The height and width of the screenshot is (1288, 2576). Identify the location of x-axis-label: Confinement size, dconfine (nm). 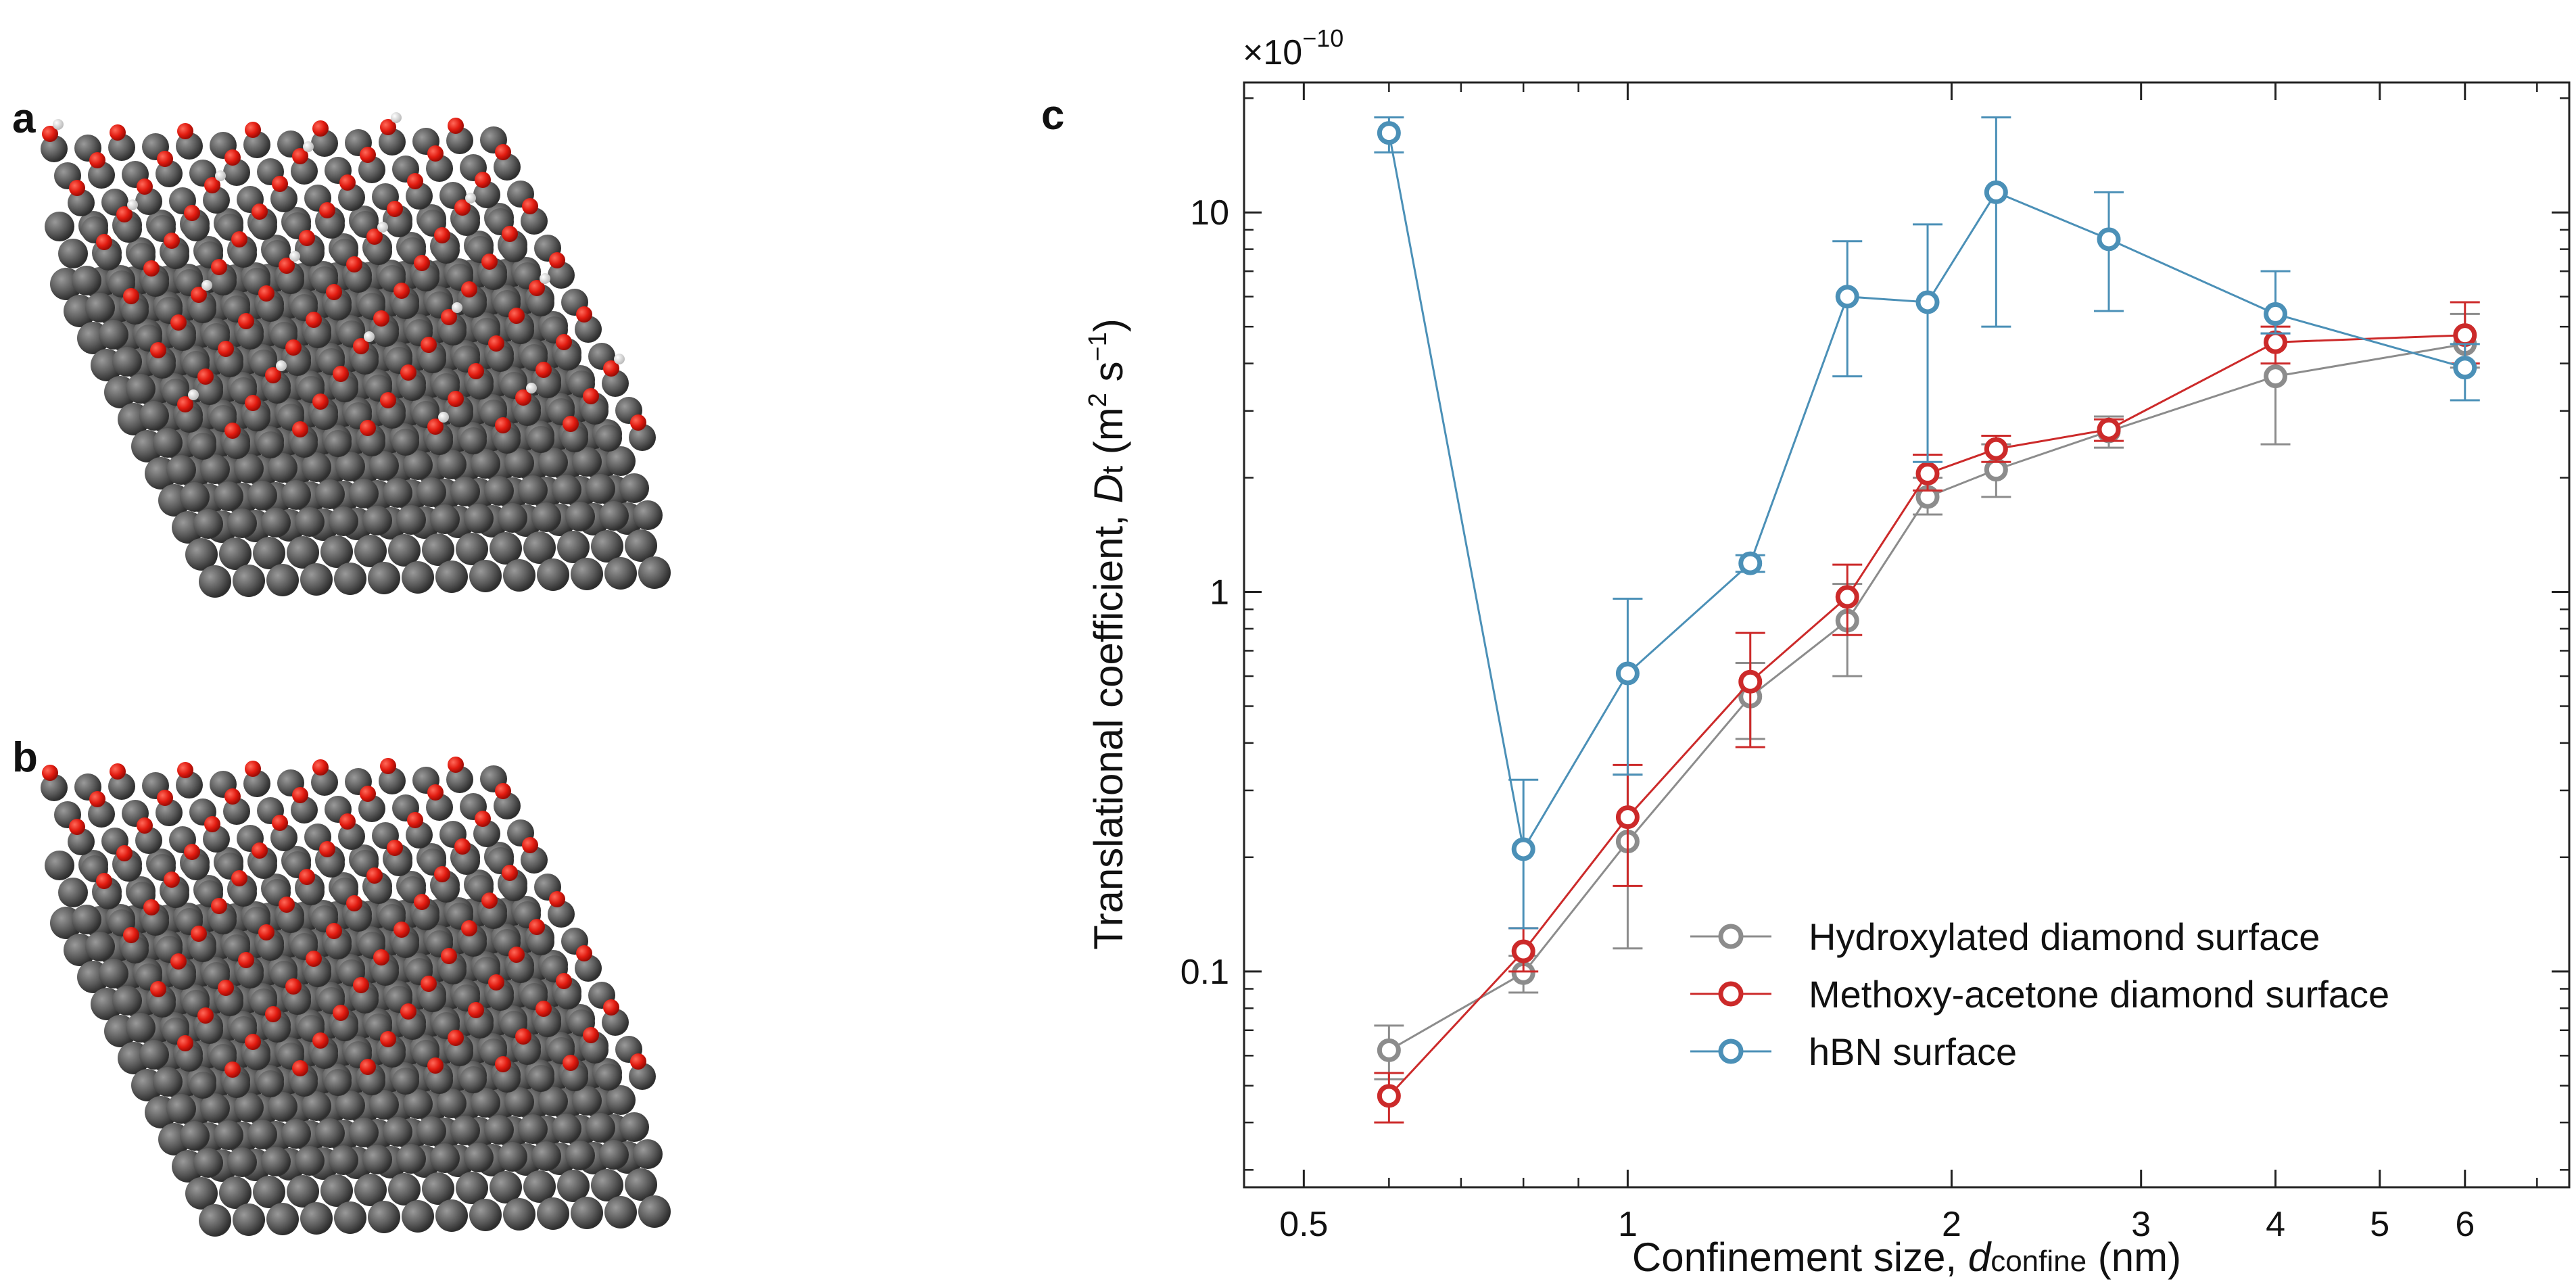
(1906, 1257).